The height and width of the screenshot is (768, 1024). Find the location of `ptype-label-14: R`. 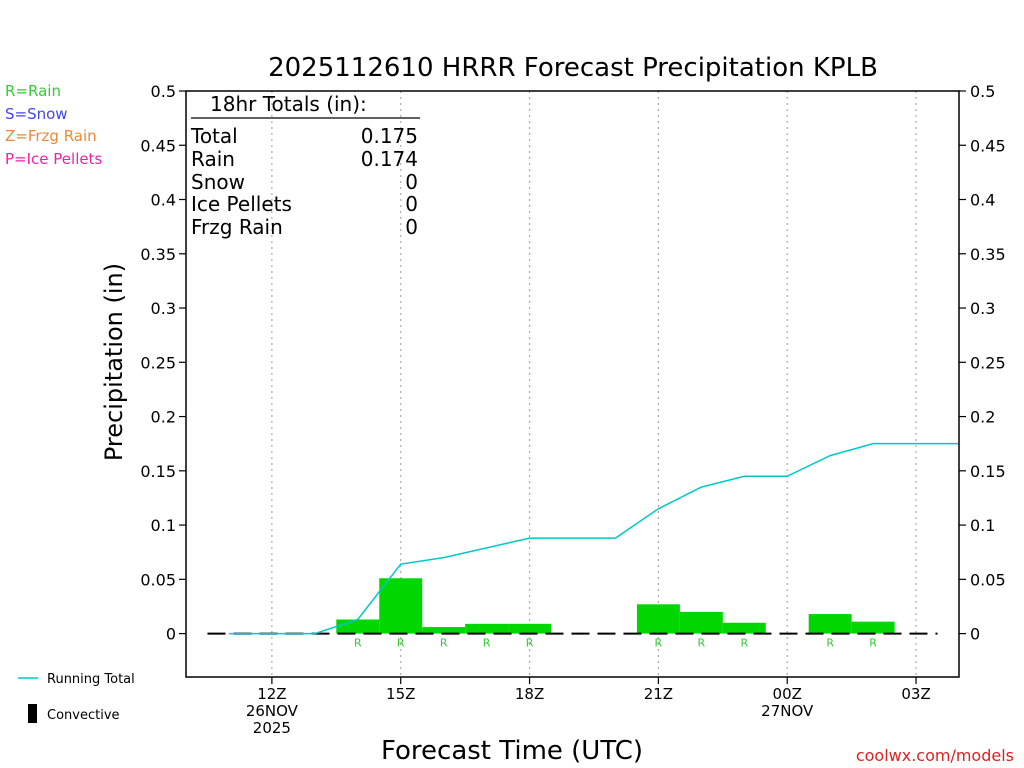

ptype-label-14: R is located at coordinates (358, 643).